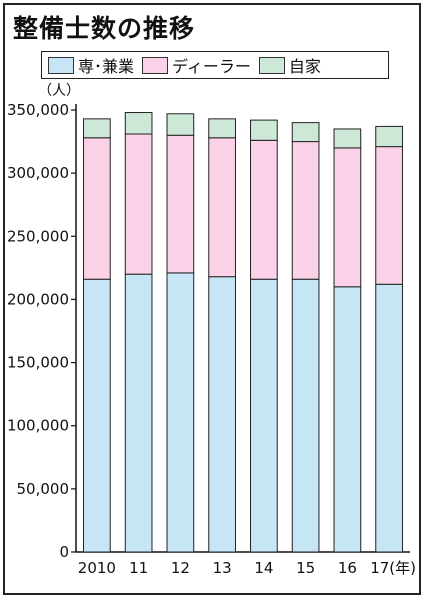 Image resolution: width=426 pixels, height=600 pixels. Describe the element at coordinates (222, 568) in the screenshot. I see `x-tick-label: 13` at that location.